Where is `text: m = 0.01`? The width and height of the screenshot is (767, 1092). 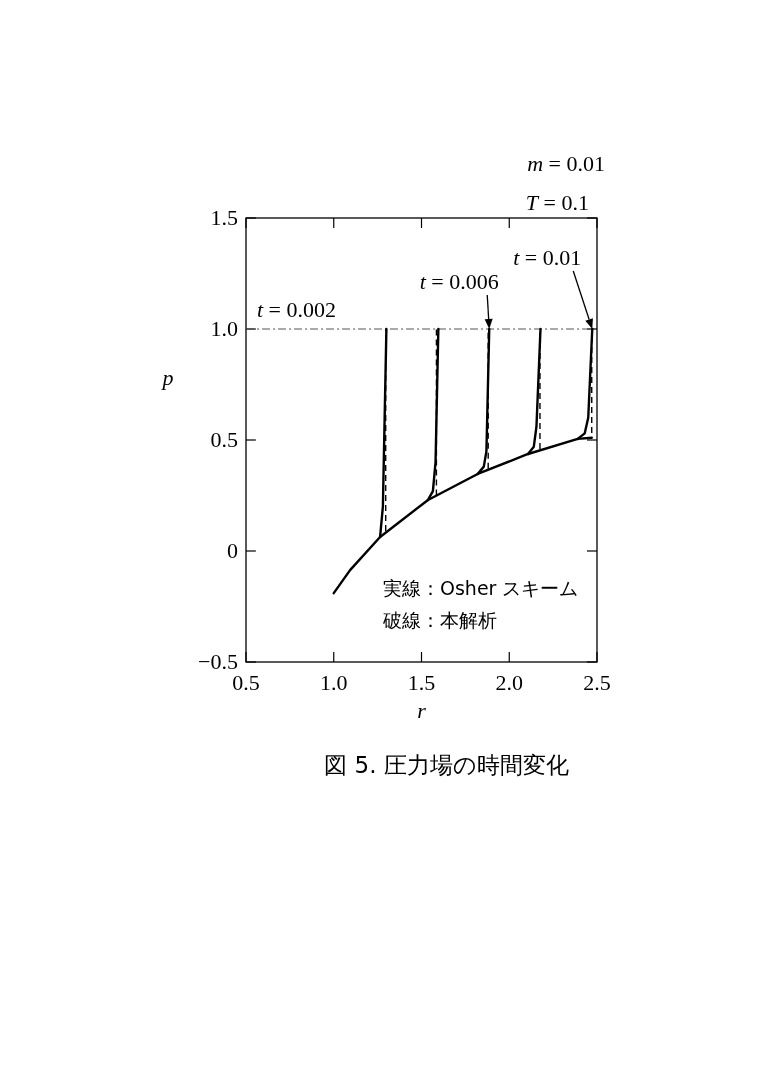
text: m = 0.01 is located at coordinates (566, 163).